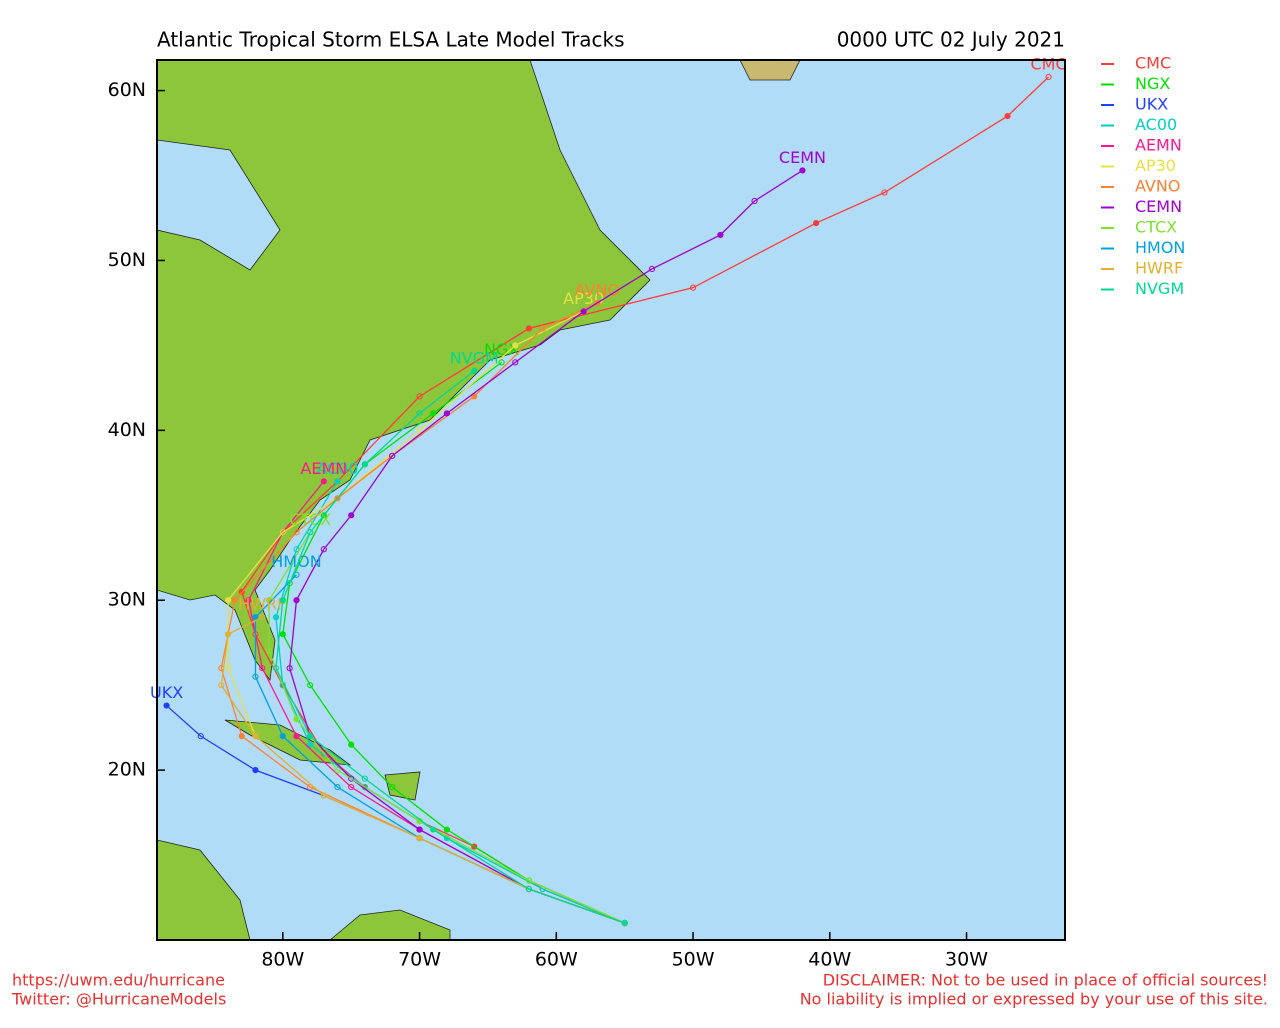 The image size is (1280, 1028). What do you see at coordinates (556, 960) in the screenshot?
I see `lon-tick-label: 60W` at bounding box center [556, 960].